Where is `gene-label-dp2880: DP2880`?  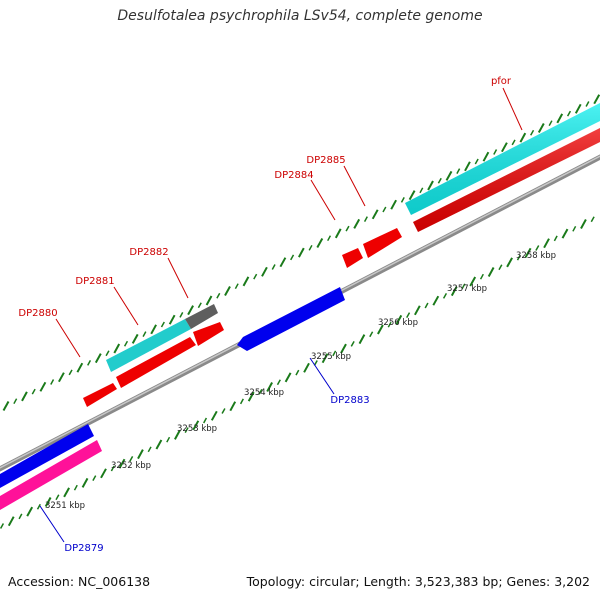
gene-label-dp2880: DP2880 is located at coordinates (37, 313).